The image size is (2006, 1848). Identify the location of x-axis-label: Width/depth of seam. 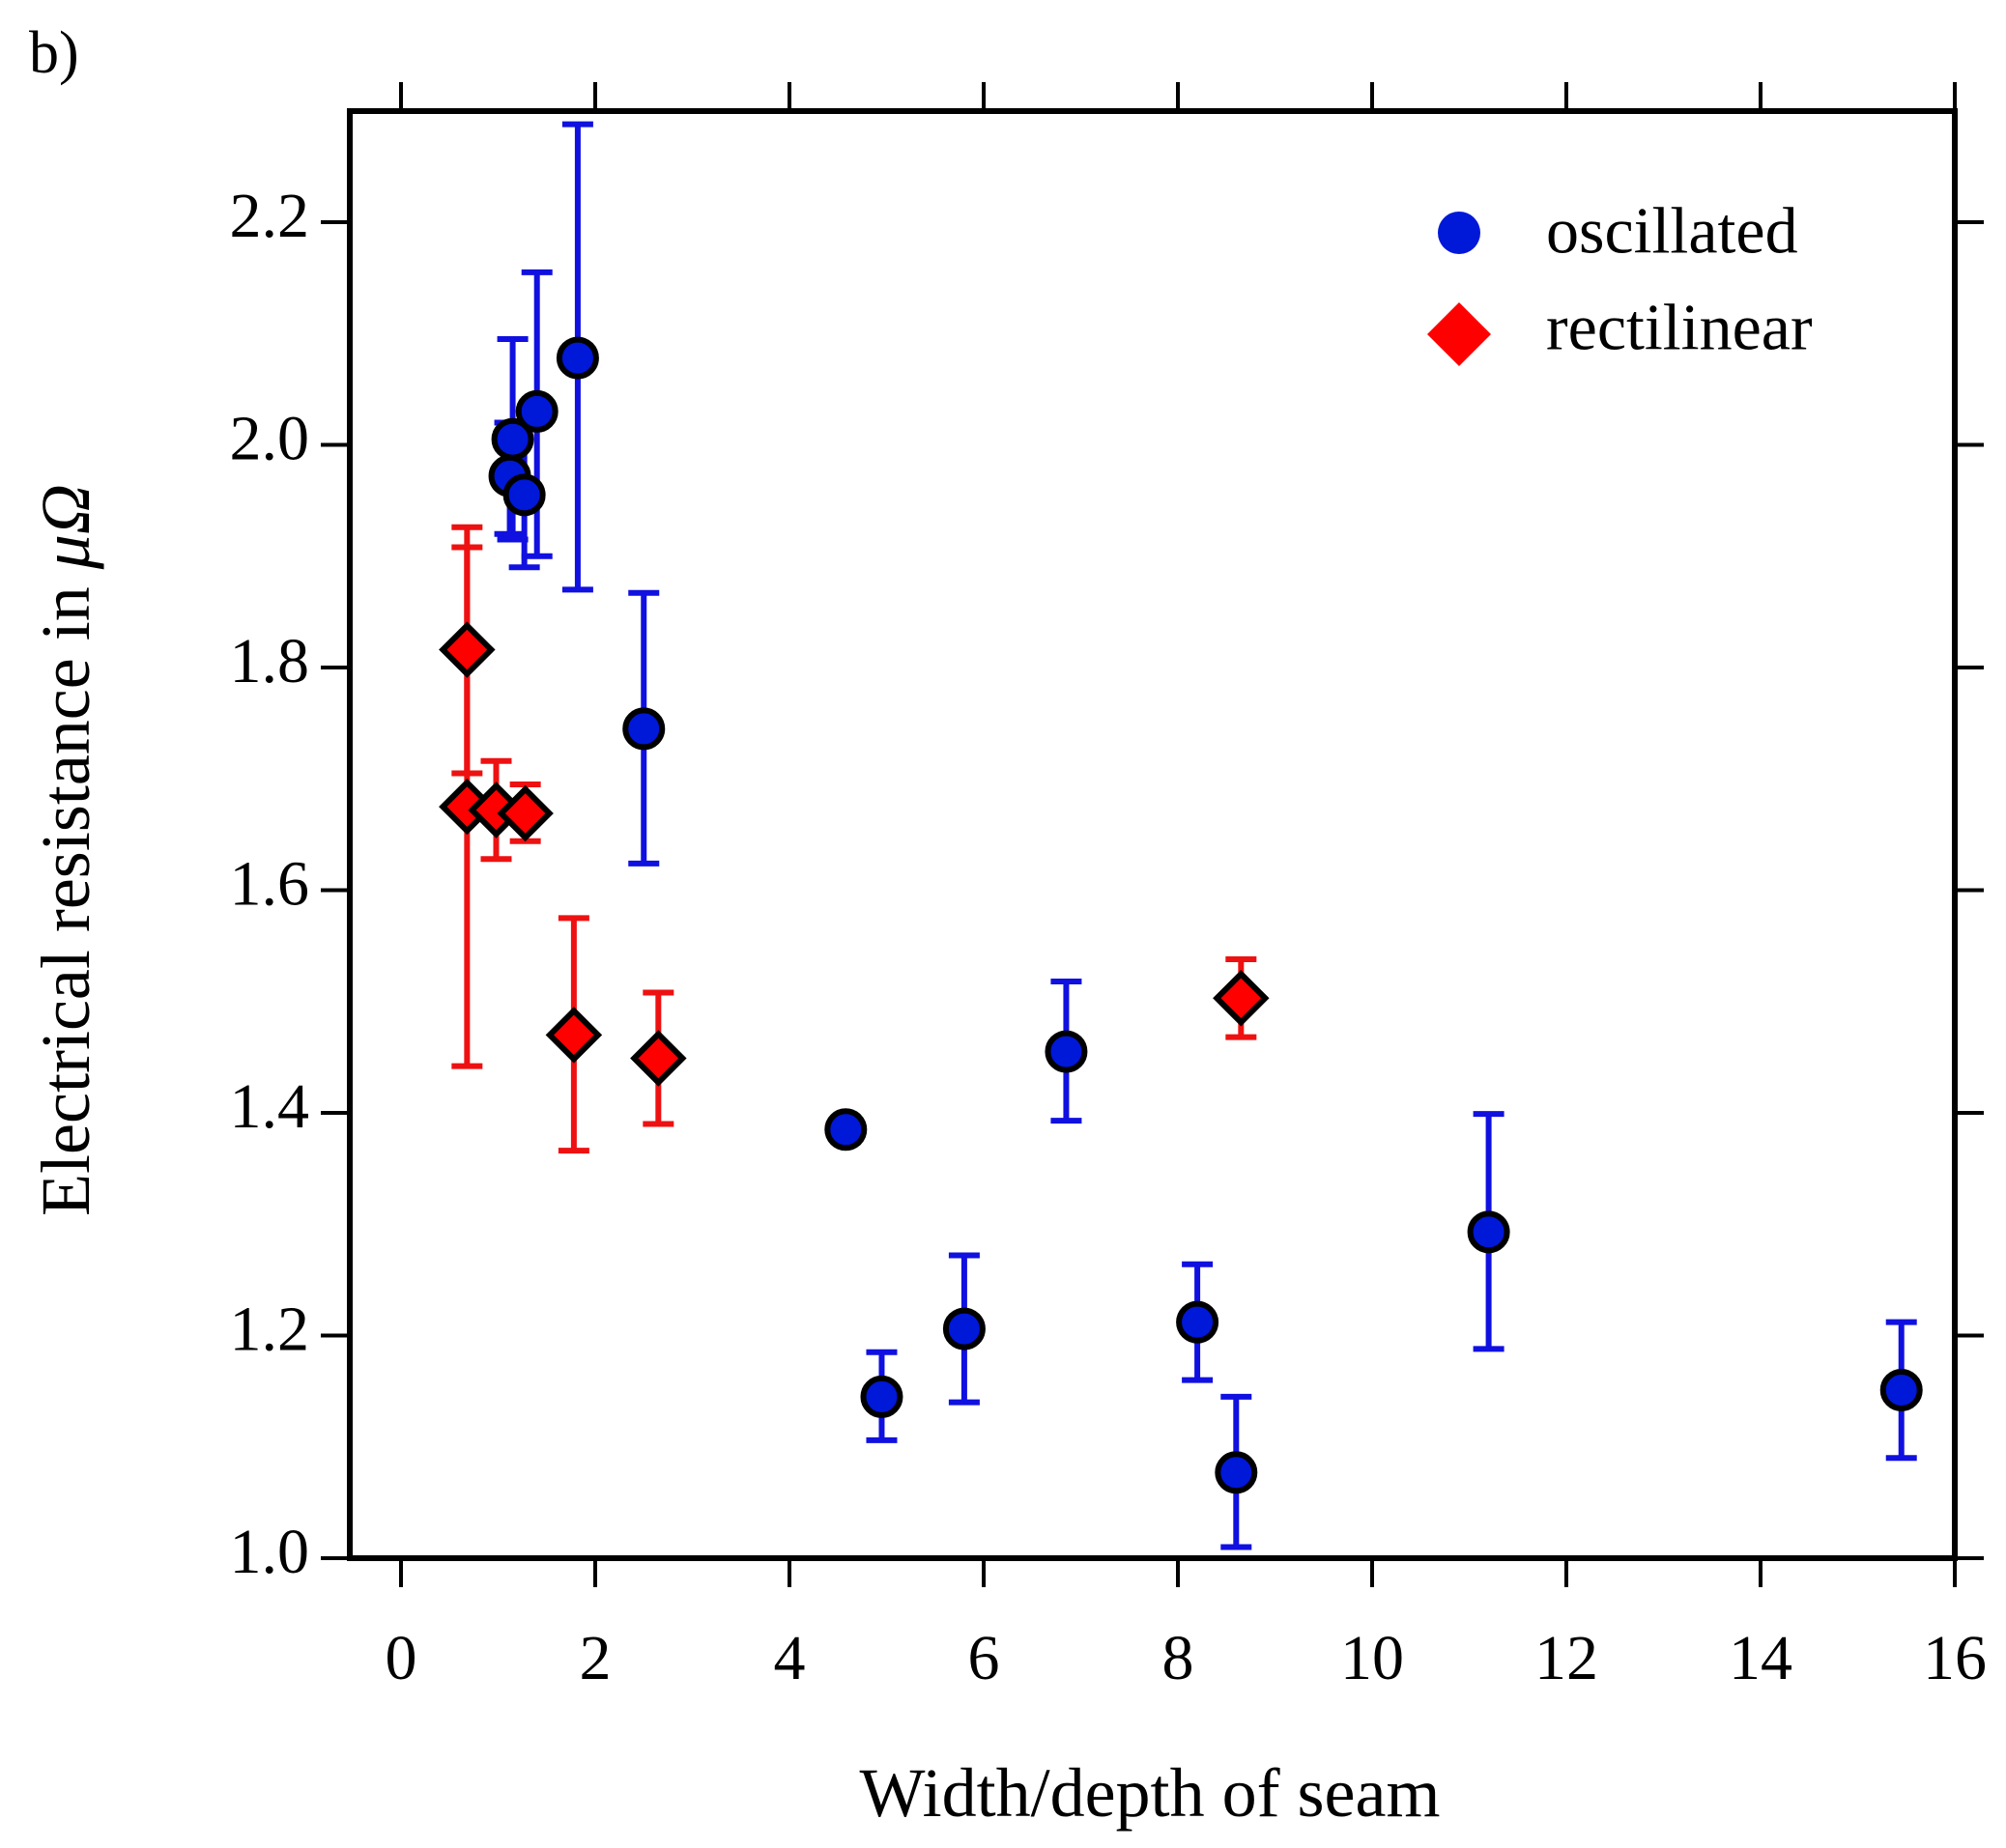
(1151, 1793).